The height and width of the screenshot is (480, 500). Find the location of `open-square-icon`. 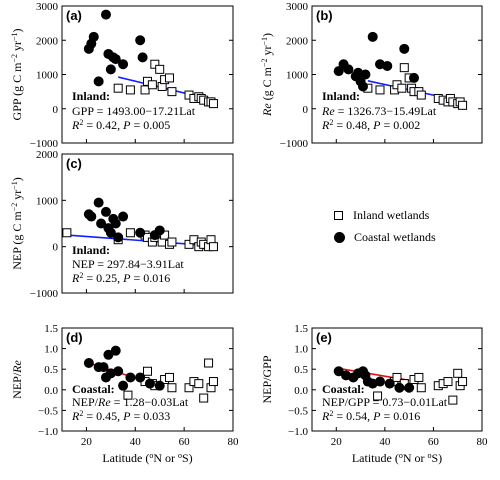

open-square-icon is located at coordinates (338, 215).